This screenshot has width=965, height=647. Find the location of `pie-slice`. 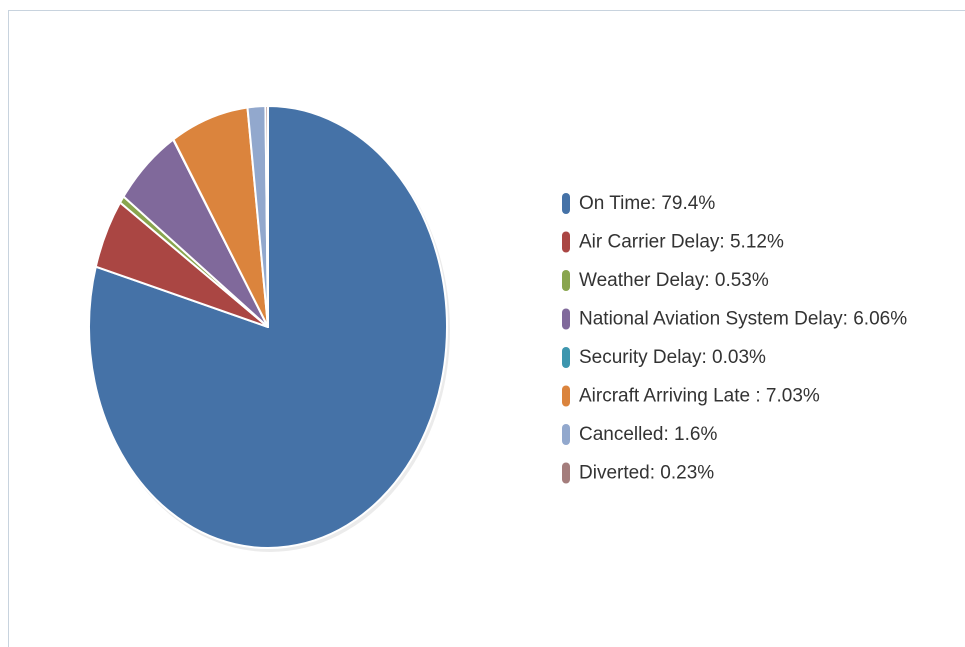

pie-slice is located at coordinates (266, 216).